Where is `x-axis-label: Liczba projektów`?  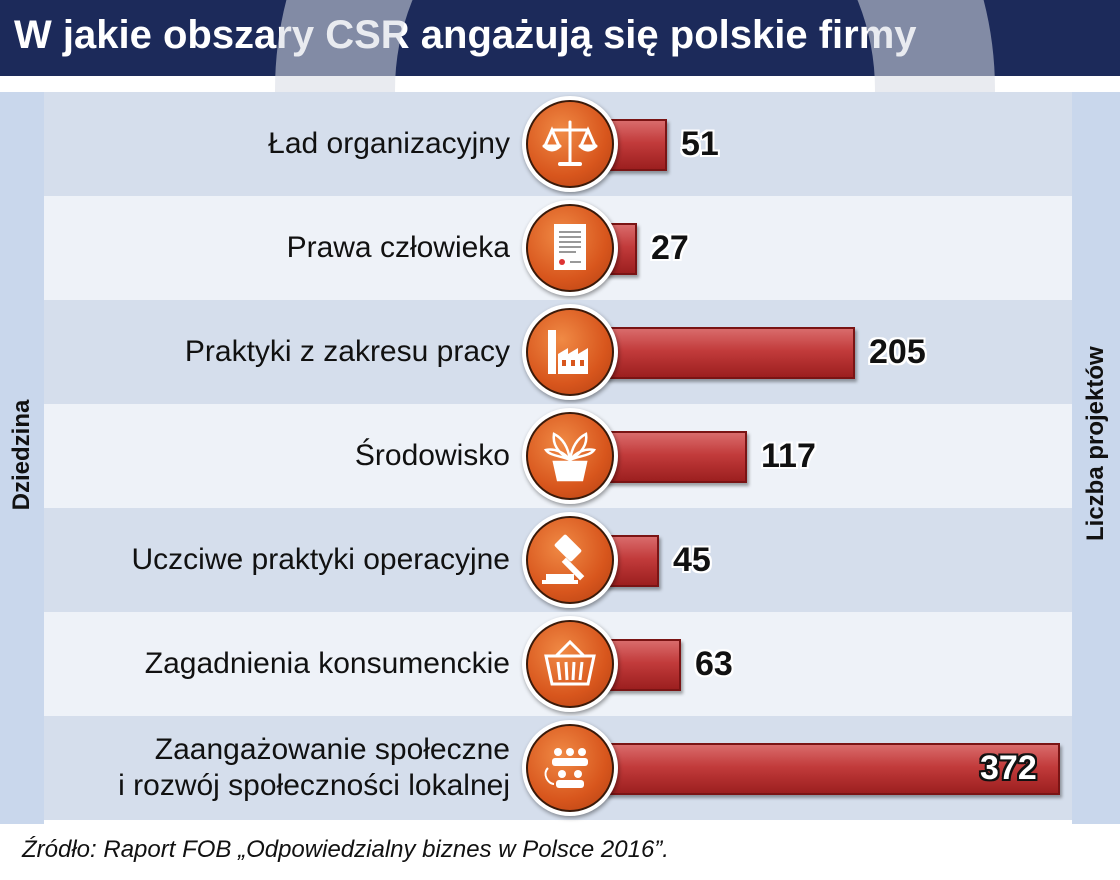 x-axis-label: Liczba projektów is located at coordinates (1095, 443).